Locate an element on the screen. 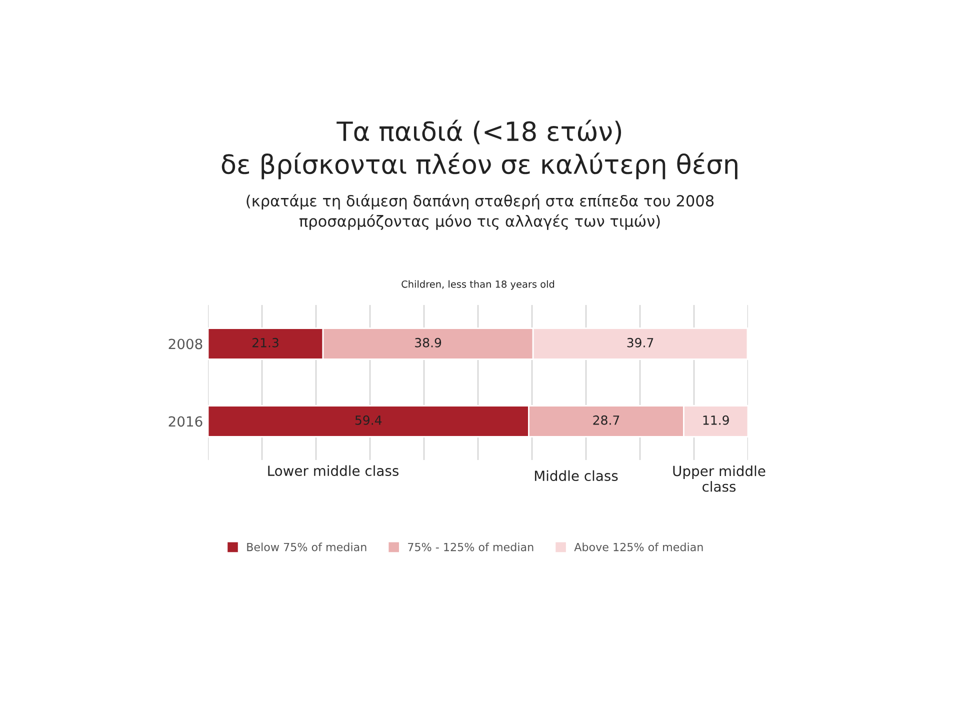 The height and width of the screenshot is (720, 960). data-label: 38.9 is located at coordinates (428, 343).